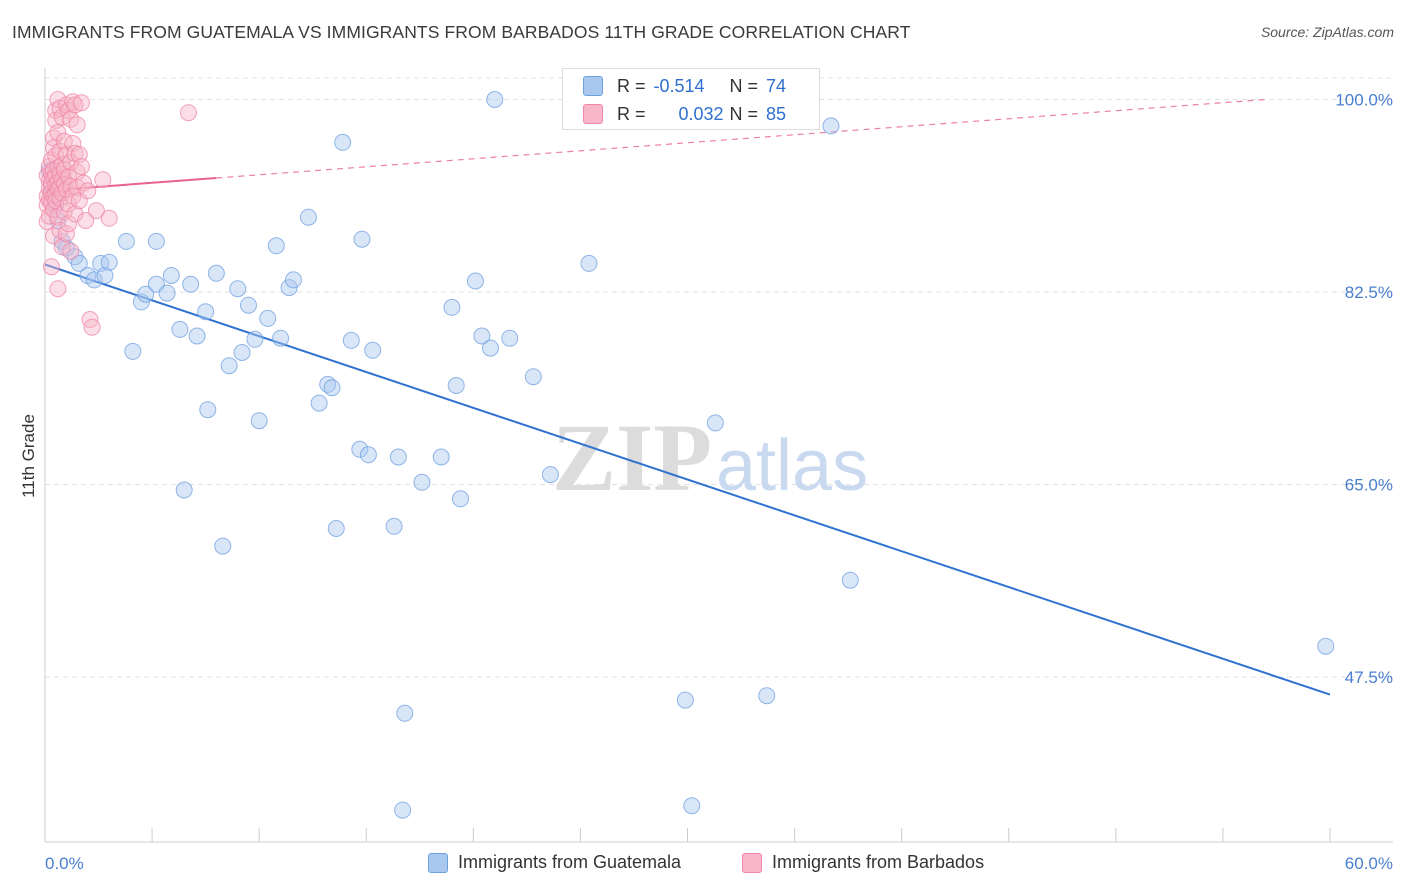  I want to click on y-axis-label: 11th Grade, so click(28, 456).